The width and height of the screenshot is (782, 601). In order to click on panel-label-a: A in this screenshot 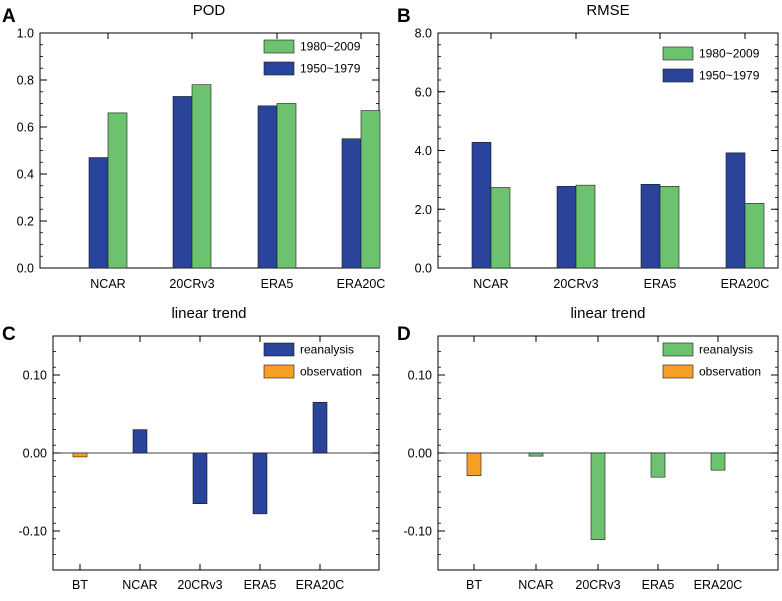, I will do `click(9, 16)`.